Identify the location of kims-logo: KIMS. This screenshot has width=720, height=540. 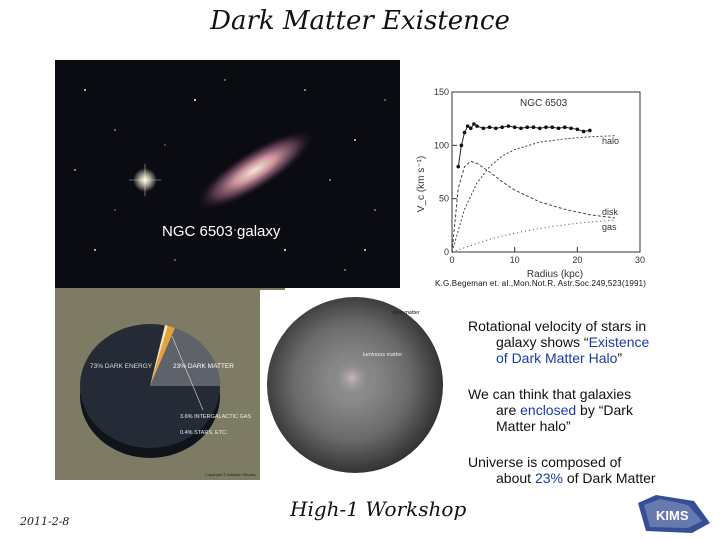
(674, 514).